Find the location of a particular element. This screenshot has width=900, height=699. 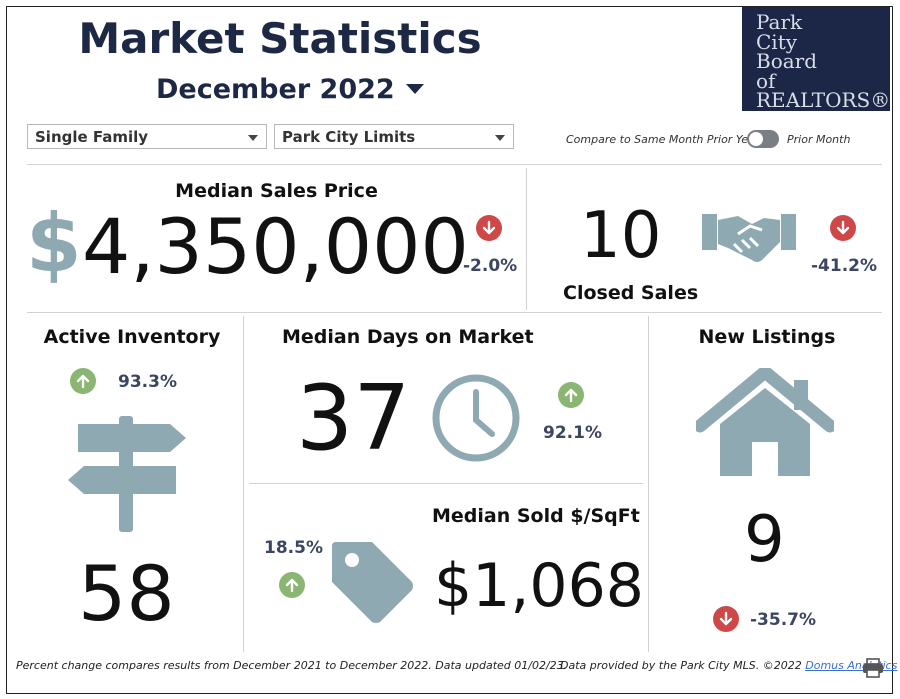

compare-prior-year-label: Compare to Same Month Prior Year is located at coordinates (663, 139).